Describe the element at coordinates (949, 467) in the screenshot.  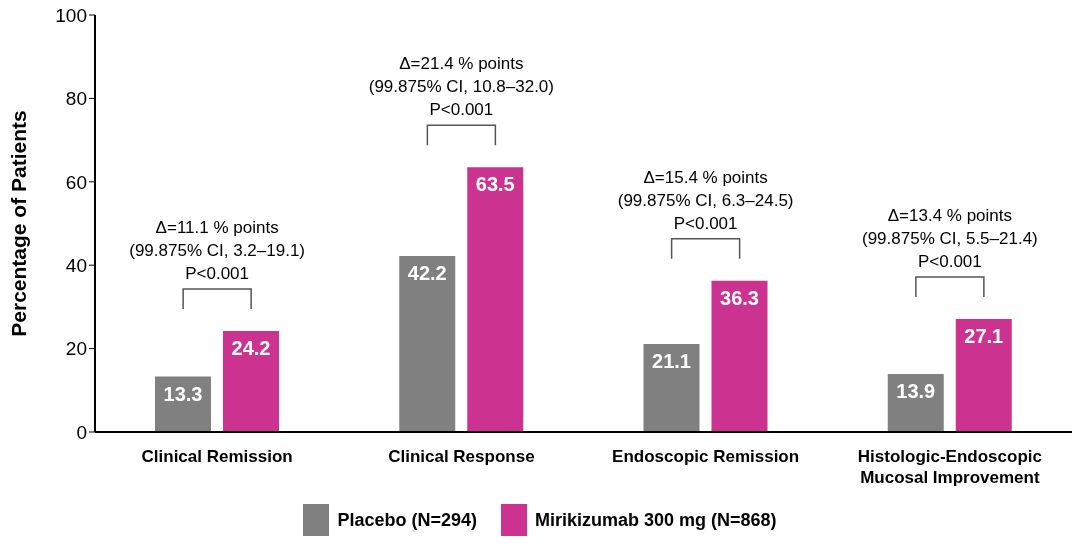
I see `x-tick-label: Histologic-Endoscopic Mucosal Improvement` at that location.